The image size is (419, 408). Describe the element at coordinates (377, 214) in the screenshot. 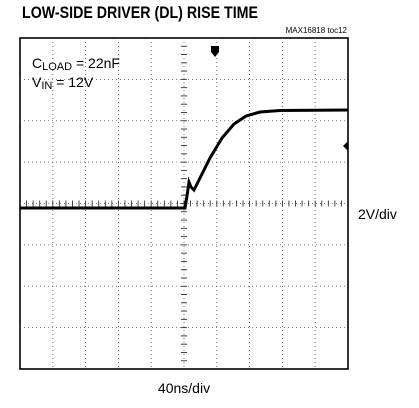

I see `vertical-scale: 2V/div` at that location.